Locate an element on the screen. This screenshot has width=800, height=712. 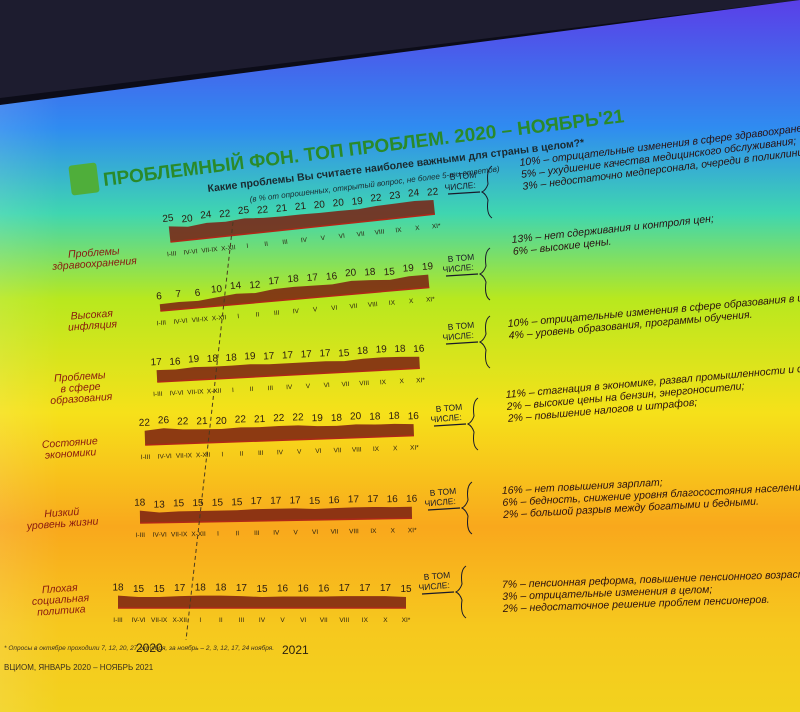
data-label: 22 is located at coordinates (376, 198).